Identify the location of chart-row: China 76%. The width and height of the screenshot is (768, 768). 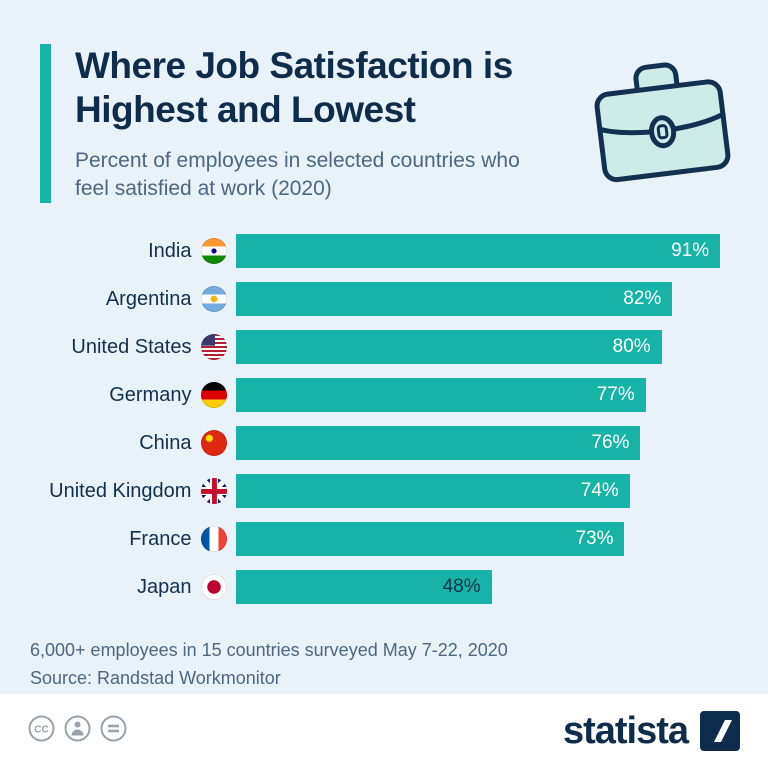
(399, 443).